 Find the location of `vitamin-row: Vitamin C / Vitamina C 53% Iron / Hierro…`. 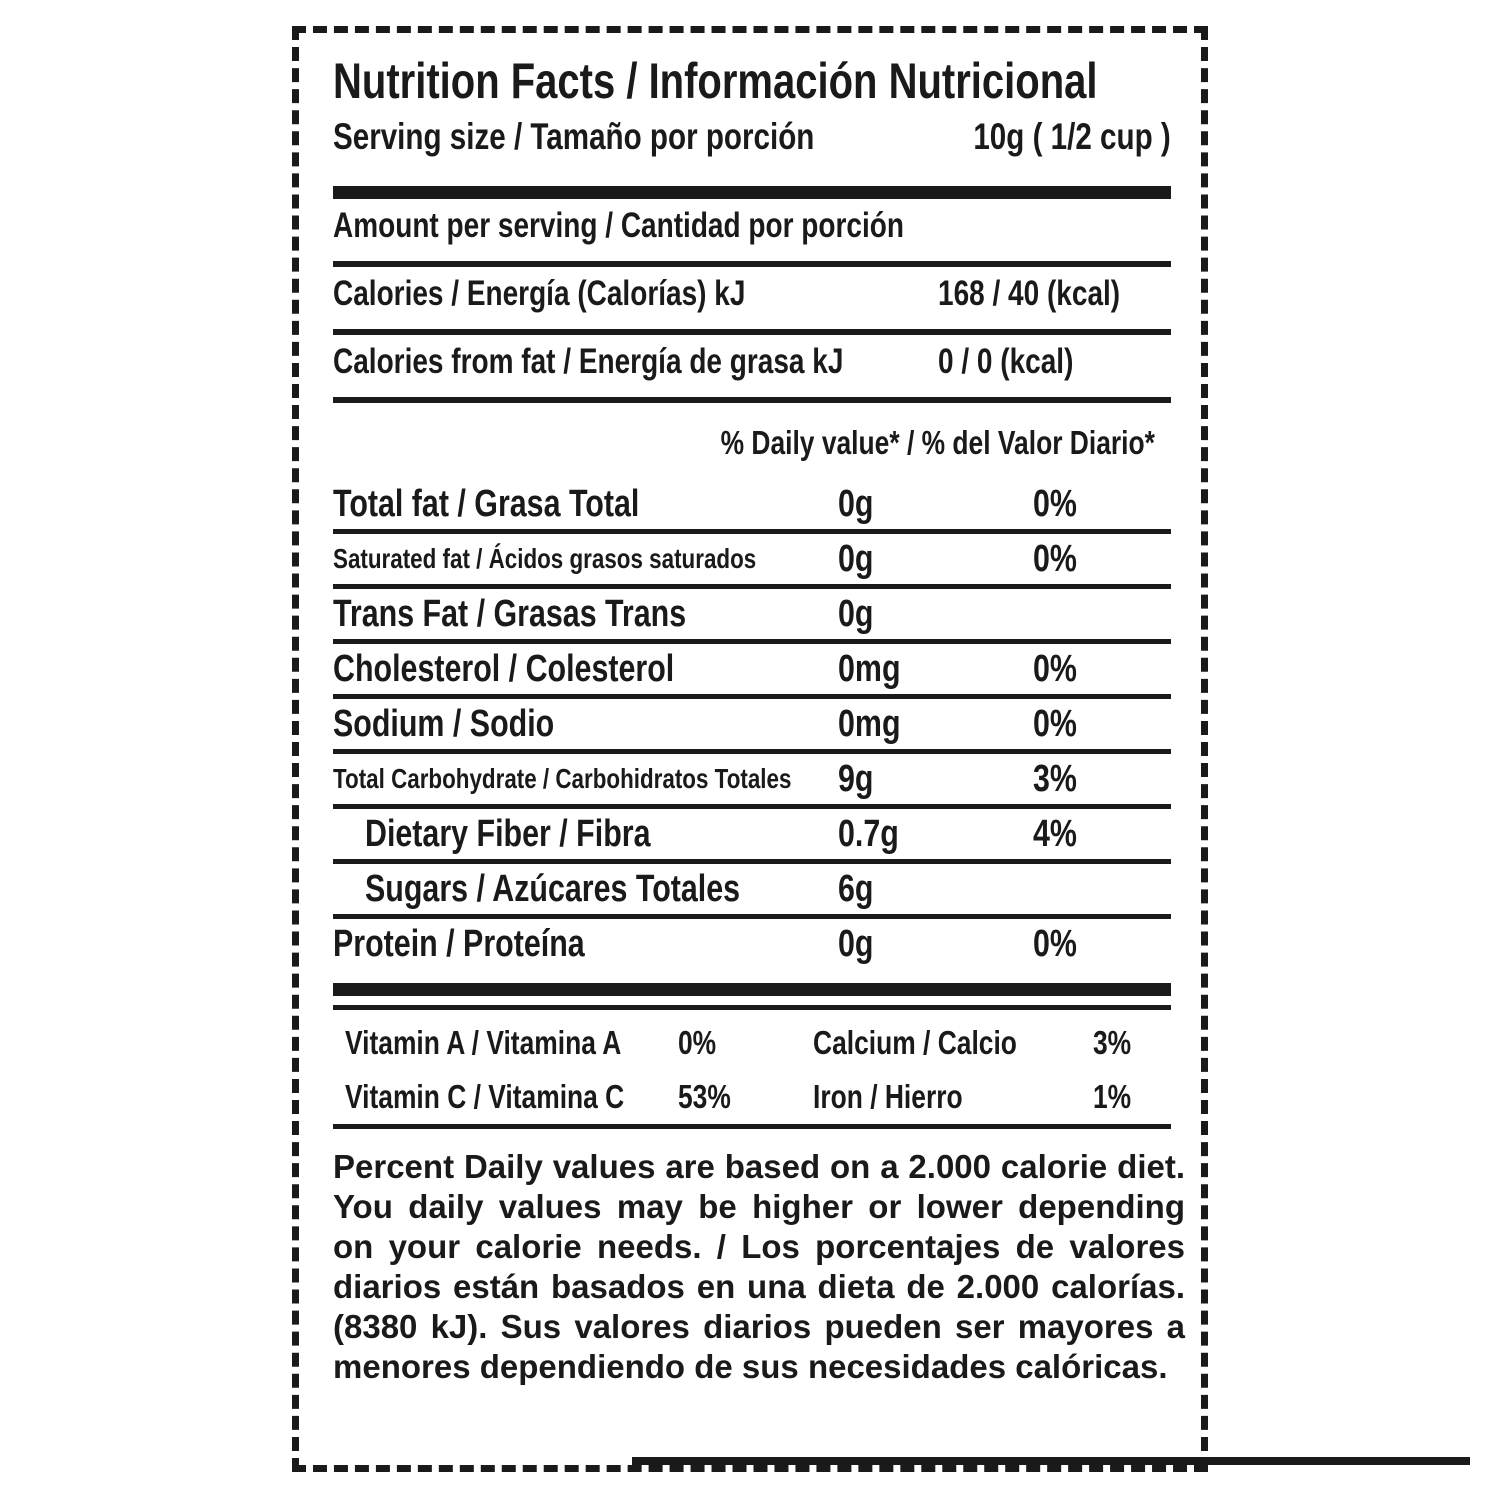

vitamin-row: Vitamin C / Vitamina C 53% Iron / Hierro… is located at coordinates (752, 1097).